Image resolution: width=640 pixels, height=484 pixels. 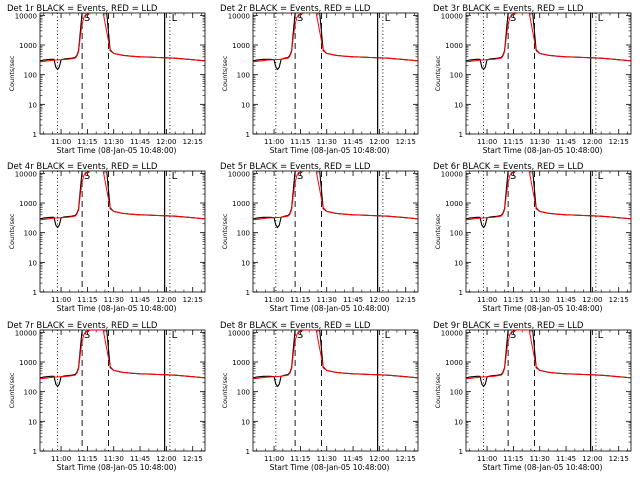 I want to click on chart-title: Det 5r BLACK = Events, RED = LLD, so click(x=295, y=167).